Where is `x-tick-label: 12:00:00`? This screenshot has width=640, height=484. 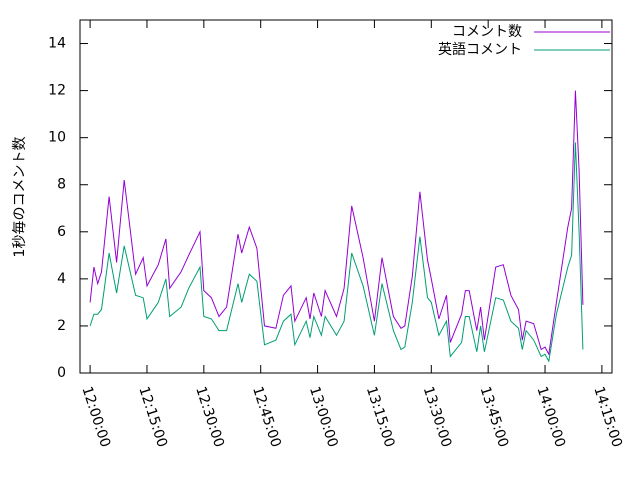
x-tick-label: 12:00:00 is located at coordinates (96, 417).